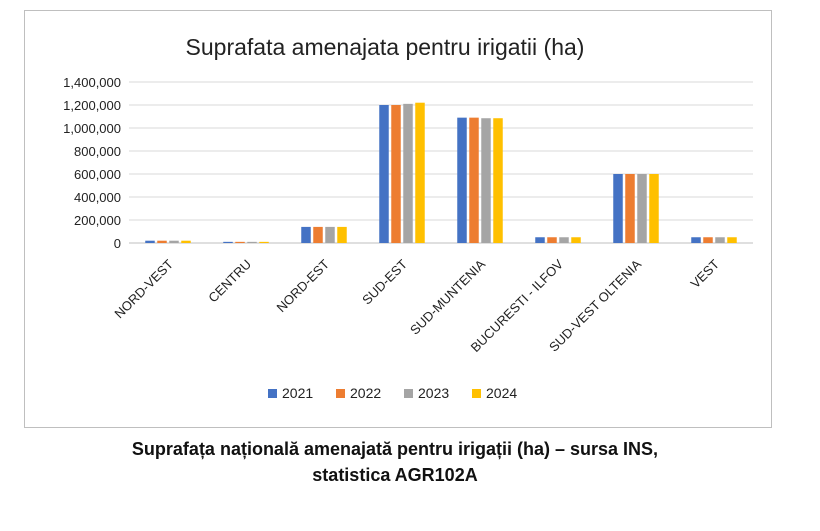 This screenshot has width=820, height=531. Describe the element at coordinates (447, 296) in the screenshot. I see `x-tick-label: SUD-MUNTENIA` at that location.